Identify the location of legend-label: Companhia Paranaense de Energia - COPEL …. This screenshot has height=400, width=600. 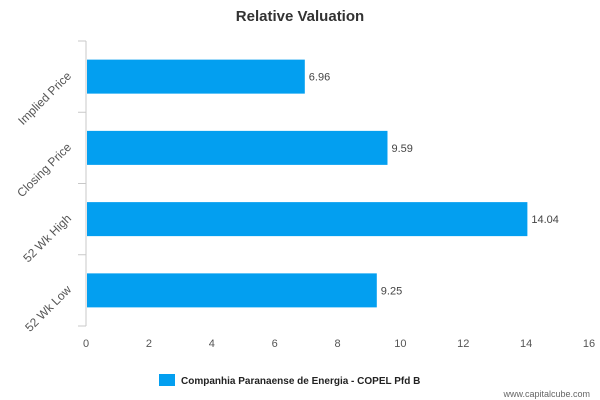
(300, 381).